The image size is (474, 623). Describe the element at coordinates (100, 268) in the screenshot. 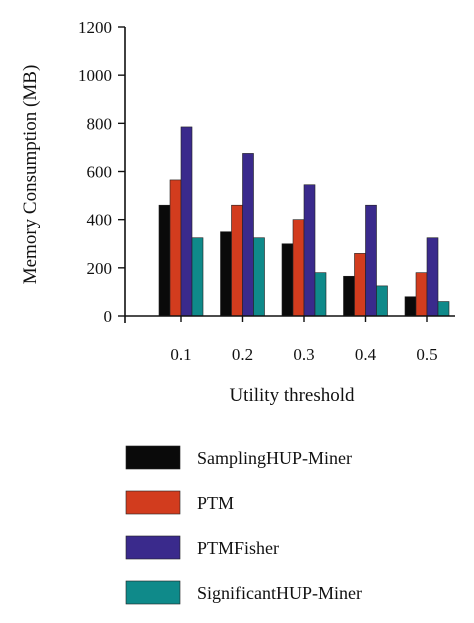

I see `y-tick-label: 200` at that location.